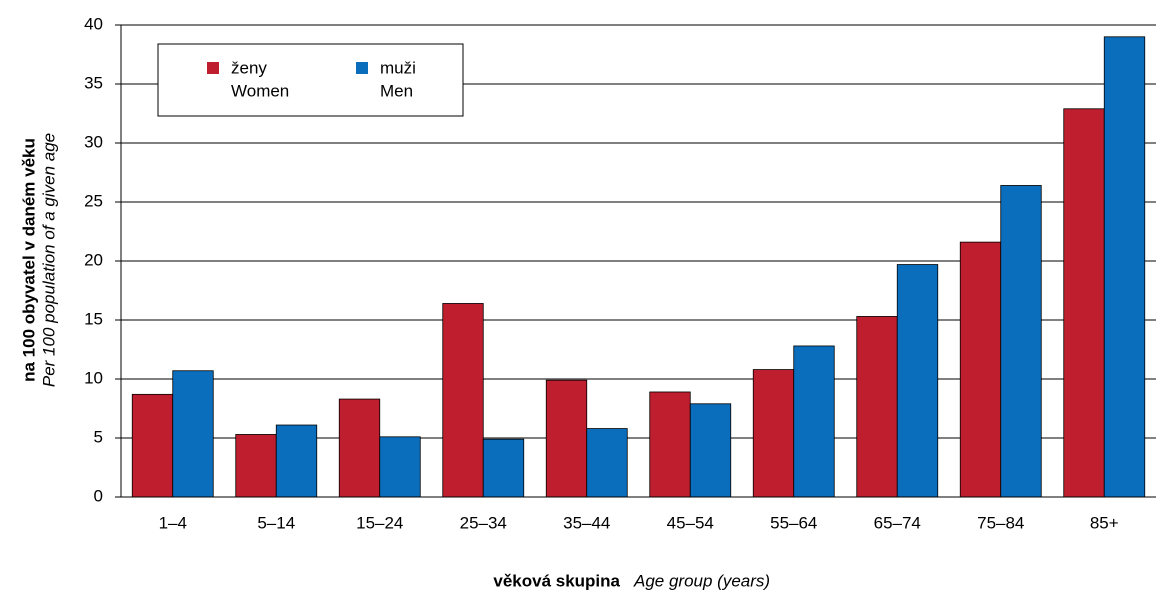 The width and height of the screenshot is (1157, 594). Describe the element at coordinates (379, 522) in the screenshot. I see `x-tick-label: 15–24` at that location.